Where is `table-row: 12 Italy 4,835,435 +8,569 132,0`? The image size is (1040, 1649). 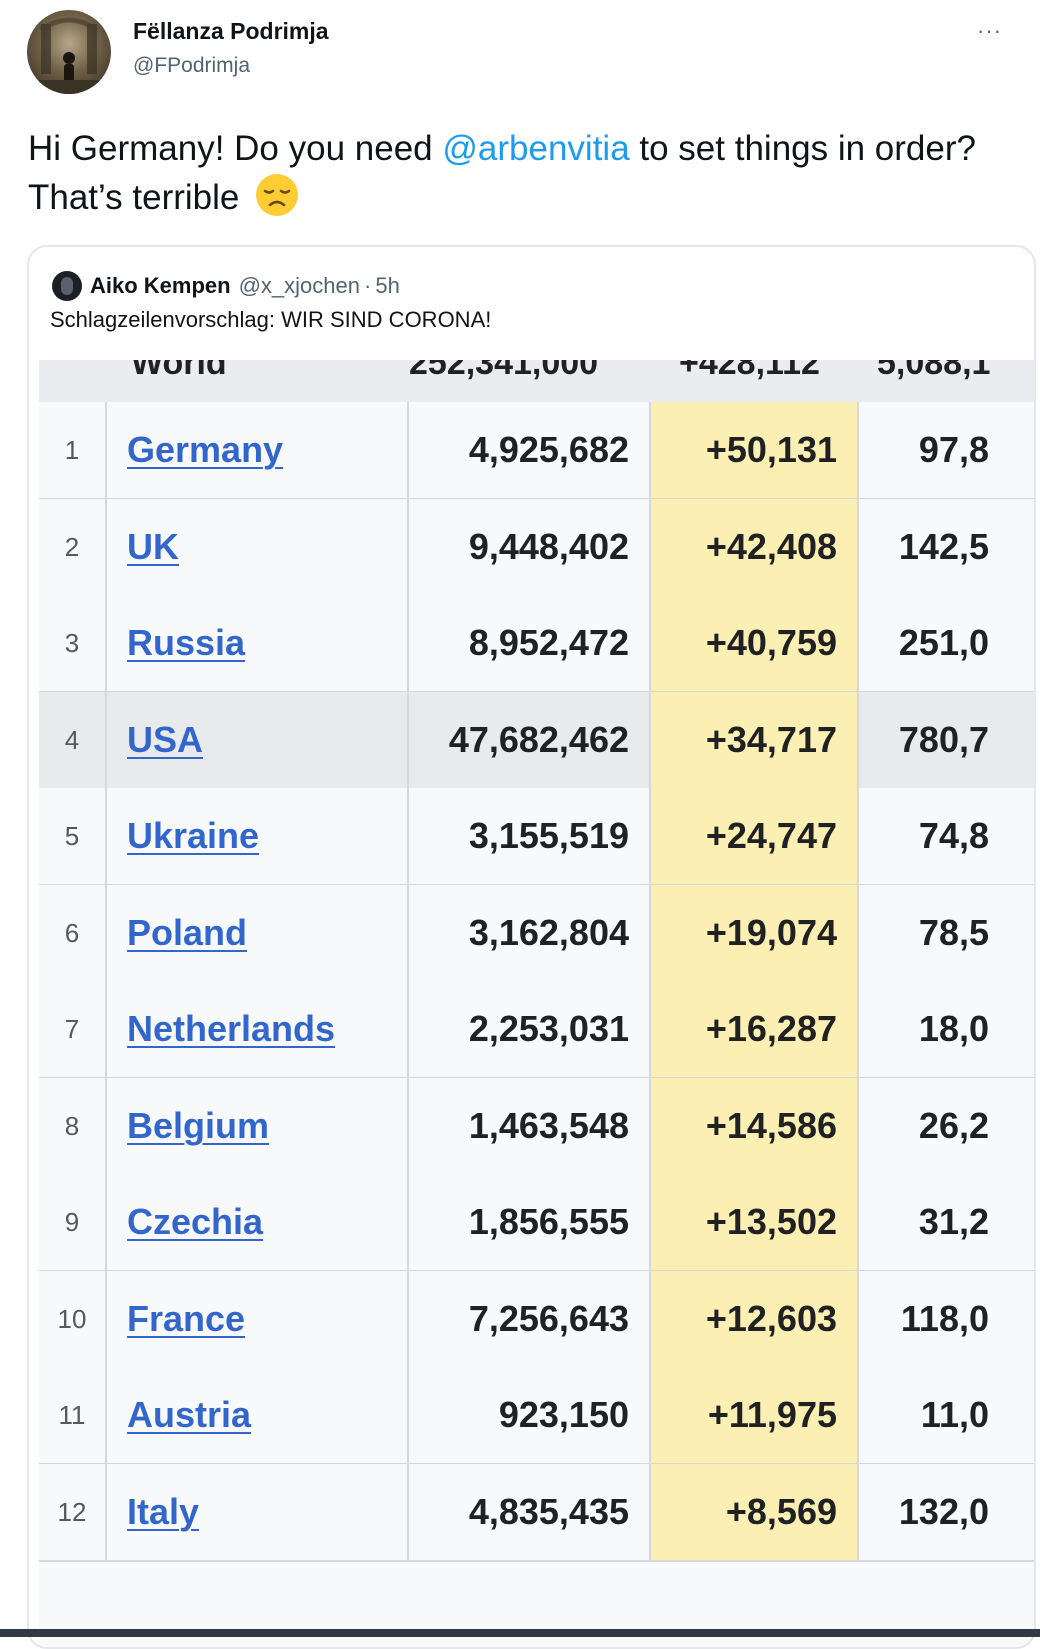
table-row: 12 Italy 4,835,435 +8,569 132,0 is located at coordinates (536, 1512).